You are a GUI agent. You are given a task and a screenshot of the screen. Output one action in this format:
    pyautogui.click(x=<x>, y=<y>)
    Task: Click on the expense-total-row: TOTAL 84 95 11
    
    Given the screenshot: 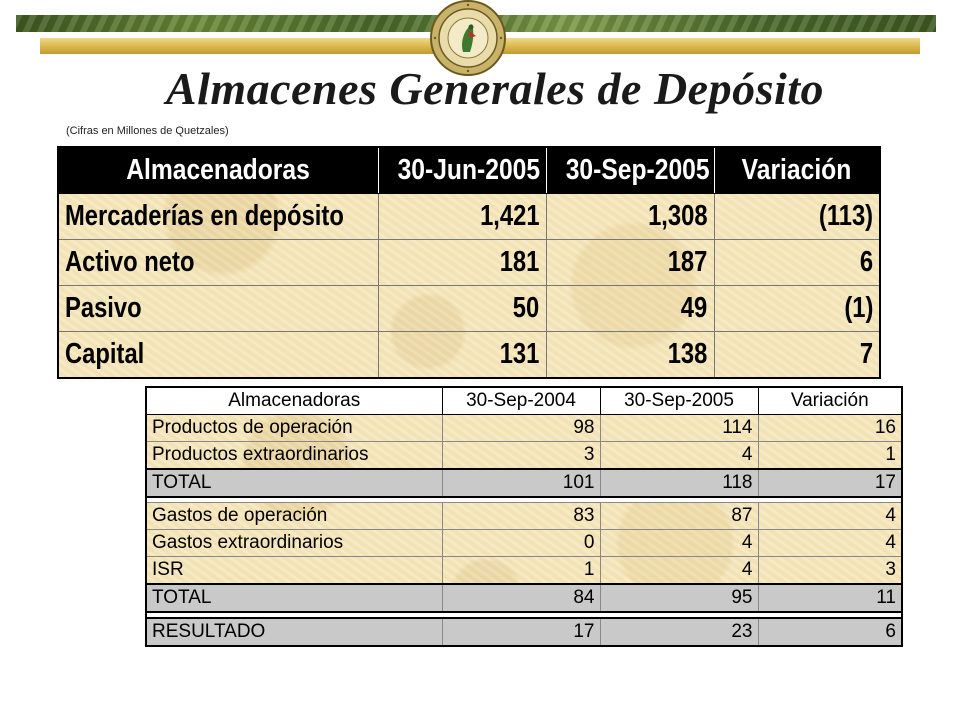 What is the action you would take?
    pyautogui.click(x=524, y=598)
    